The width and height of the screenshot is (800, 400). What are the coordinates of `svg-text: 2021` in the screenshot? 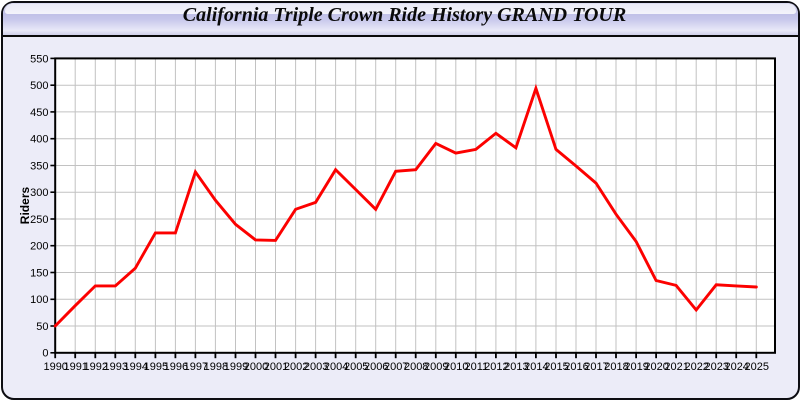 It's located at (676, 367).